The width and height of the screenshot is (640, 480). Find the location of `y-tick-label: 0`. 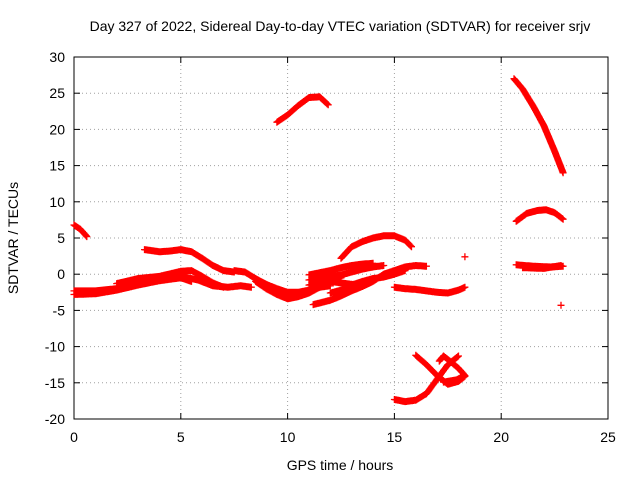

y-tick-label: 0 is located at coordinates (61, 274).